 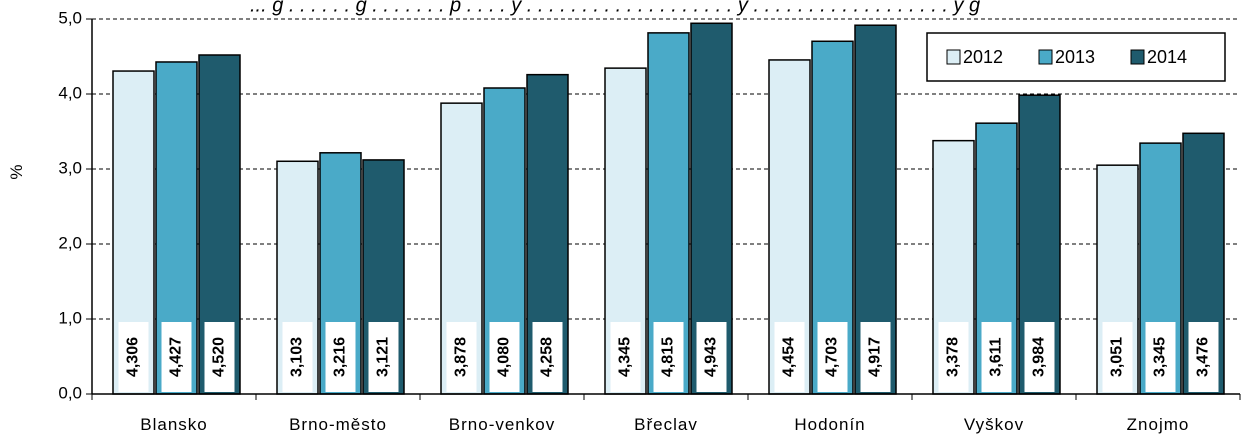 I want to click on x-category-label: Vyškov, so click(x=994, y=424).